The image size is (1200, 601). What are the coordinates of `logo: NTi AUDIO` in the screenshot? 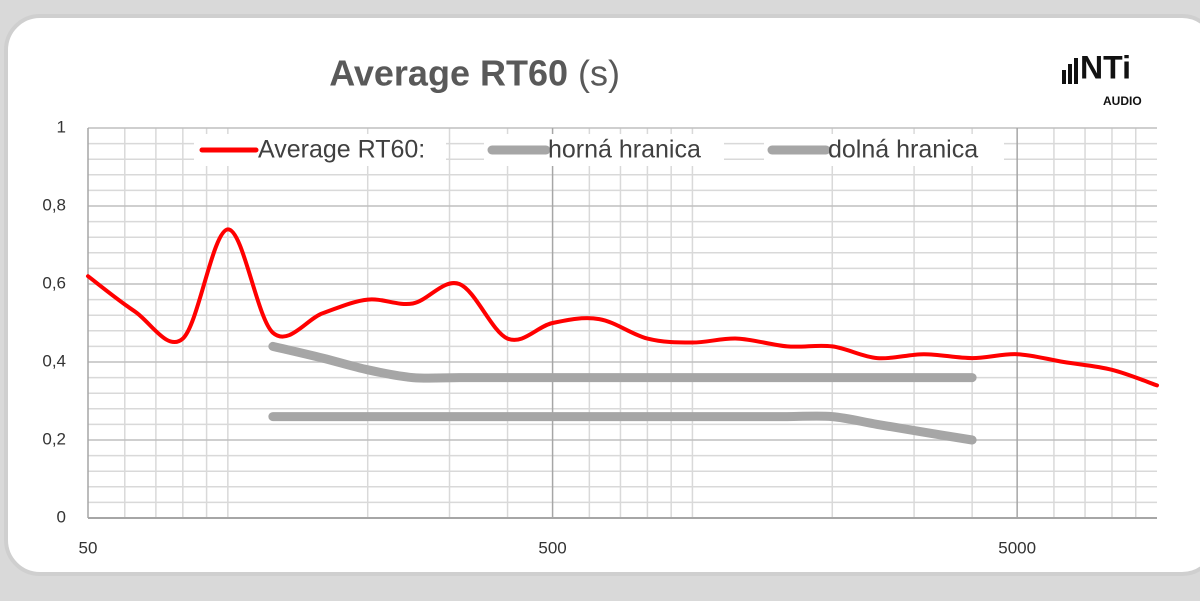 It's located at (1102, 78).